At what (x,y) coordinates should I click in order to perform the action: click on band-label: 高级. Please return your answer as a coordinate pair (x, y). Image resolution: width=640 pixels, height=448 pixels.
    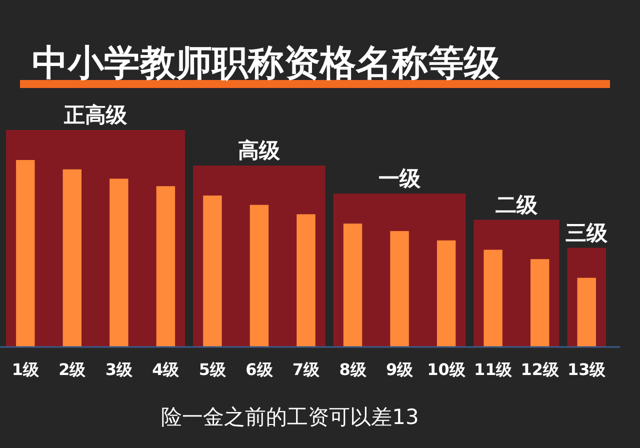
    Looking at the image, I should click on (260, 150).